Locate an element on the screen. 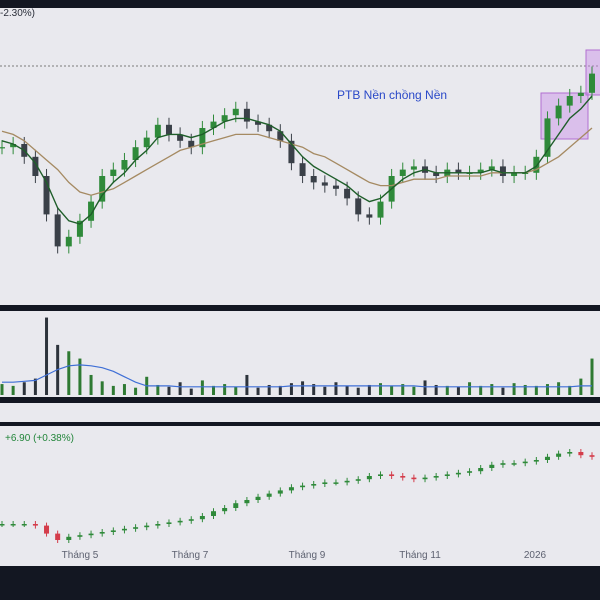  volume-chart-pane is located at coordinates (300, 354).